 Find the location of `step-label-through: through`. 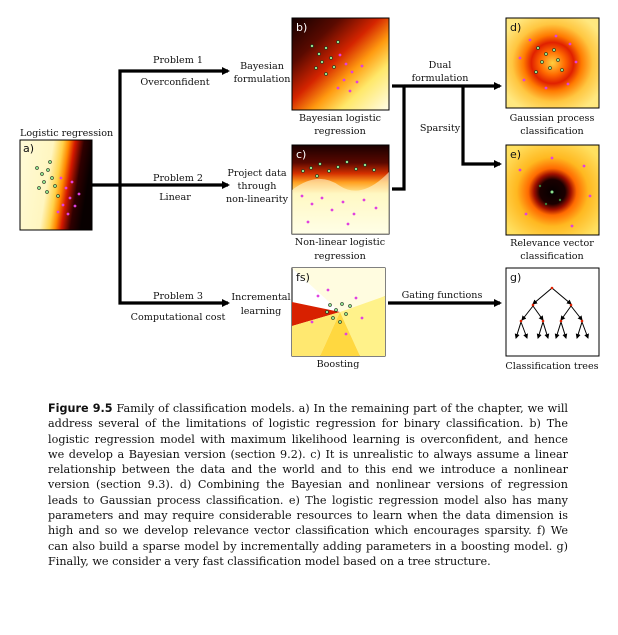

step-label-through: through is located at coordinates (257, 186).